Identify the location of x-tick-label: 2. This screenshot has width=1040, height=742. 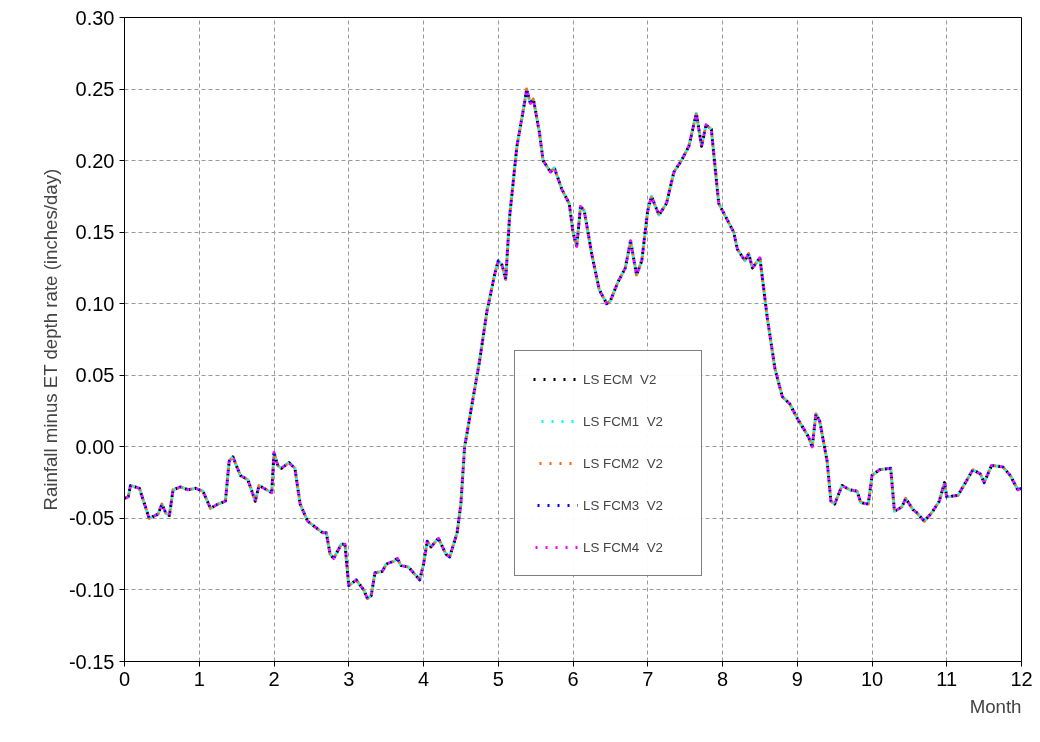
(274, 678).